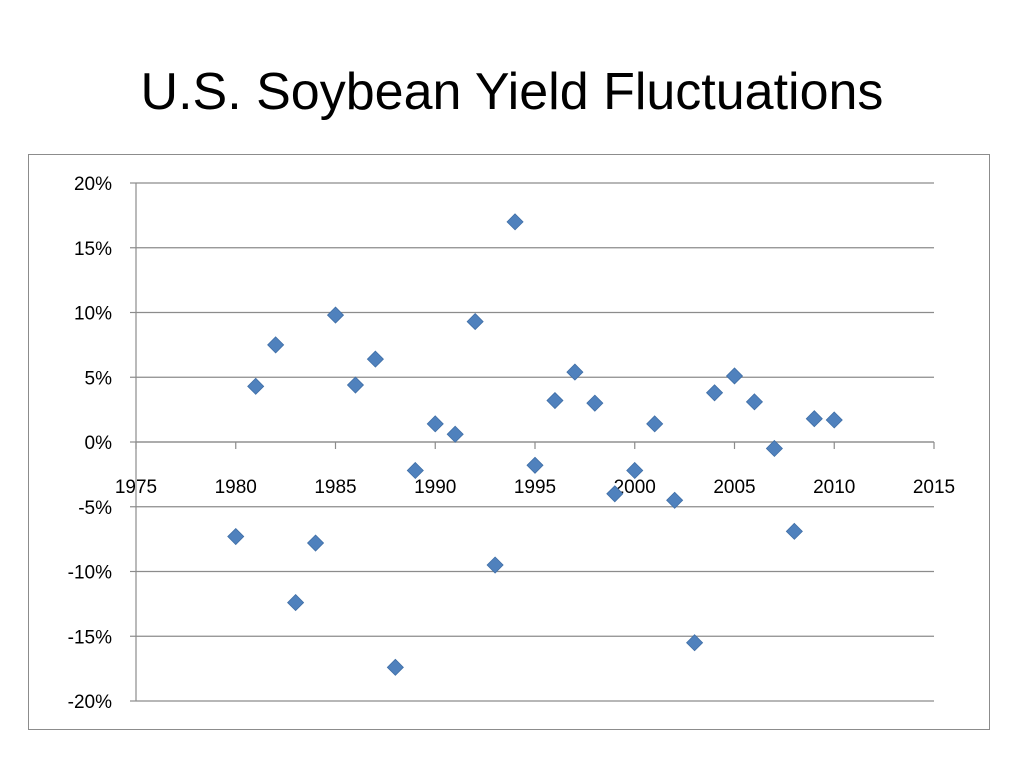 The image size is (1024, 768). Describe the element at coordinates (435, 487) in the screenshot. I see `x-tick-label: 1990` at that location.